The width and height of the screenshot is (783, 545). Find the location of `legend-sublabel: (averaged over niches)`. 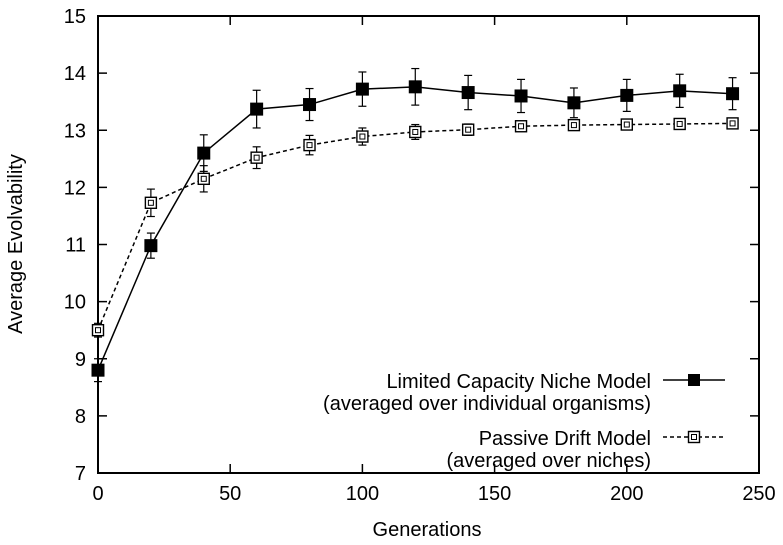

legend-sublabel: (averaged over niches) is located at coordinates (548, 461).